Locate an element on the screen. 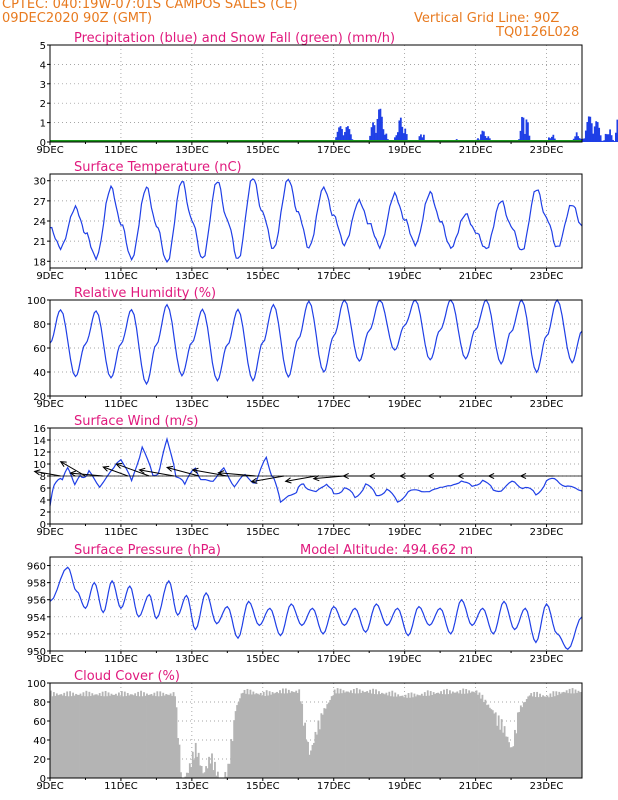 The height and width of the screenshot is (800, 618). header-grid-note: Vertical Grid Line: 90Z is located at coordinates (487, 18).